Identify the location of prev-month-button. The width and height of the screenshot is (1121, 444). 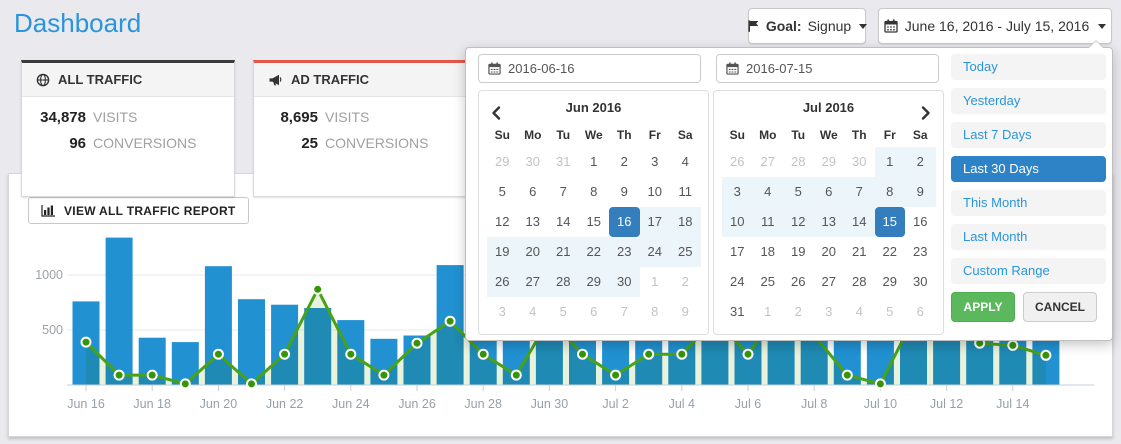
(497, 110).